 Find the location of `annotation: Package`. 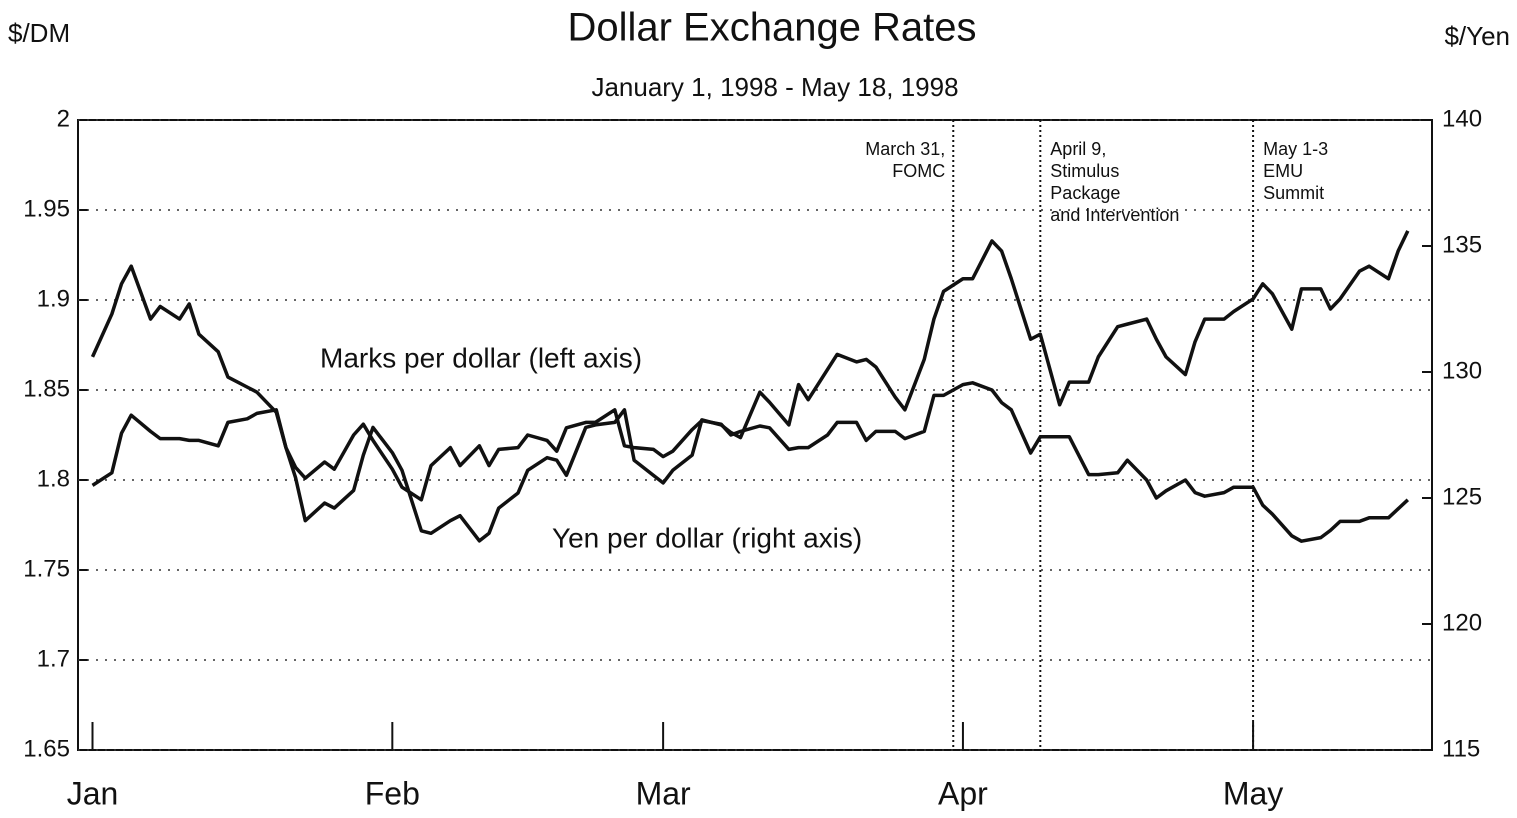

annotation: Package is located at coordinates (1085, 193).